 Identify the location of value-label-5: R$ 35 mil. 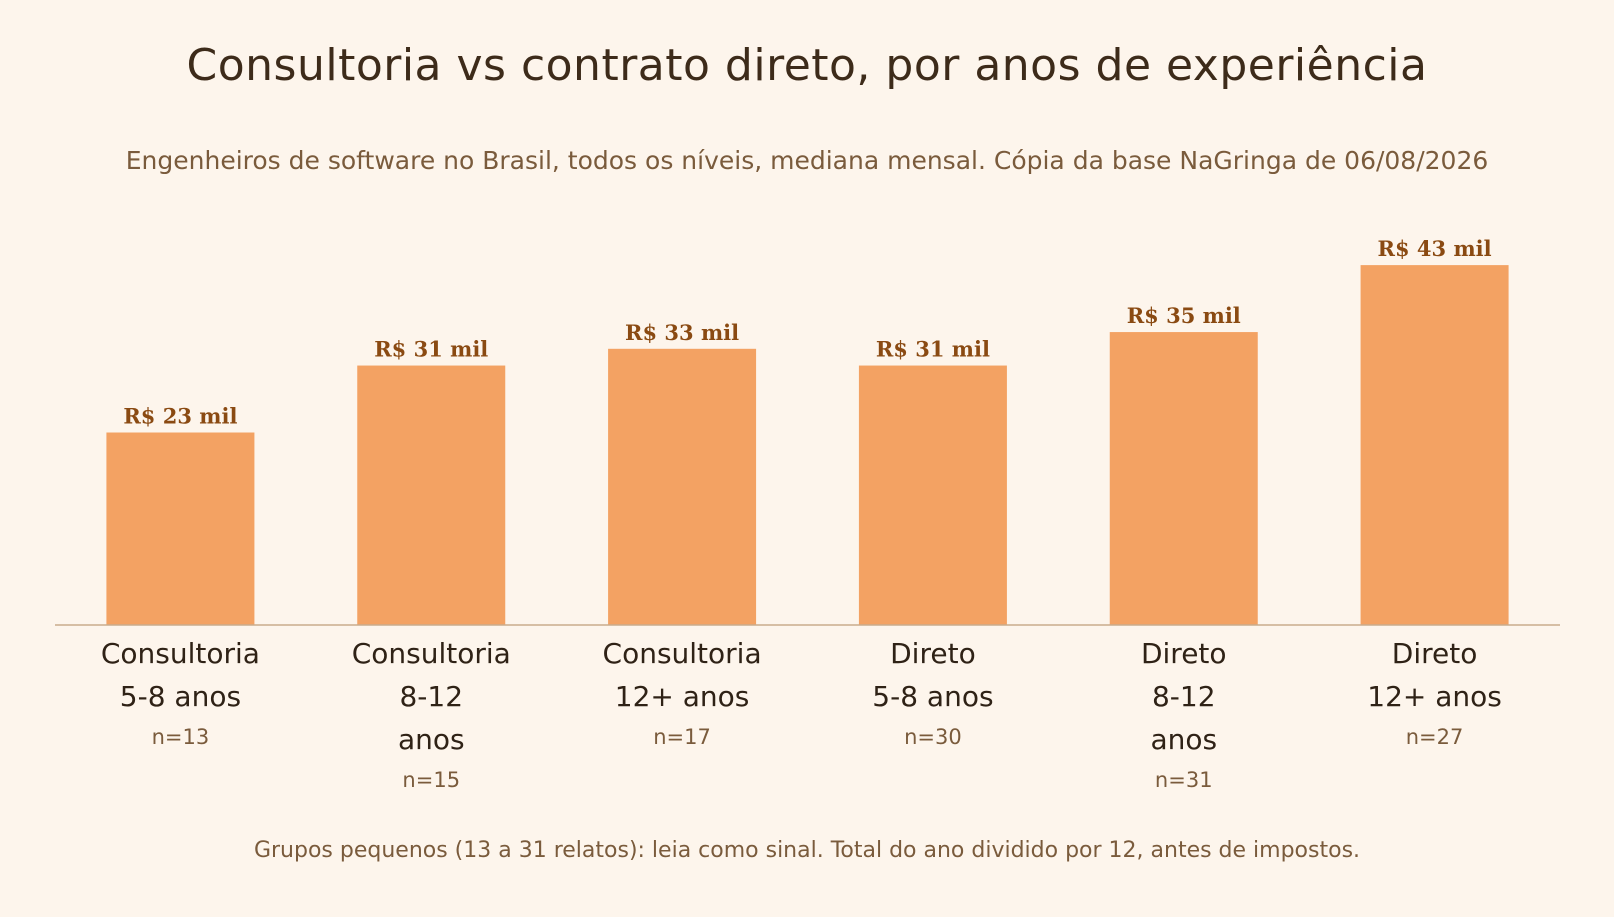
(1184, 315).